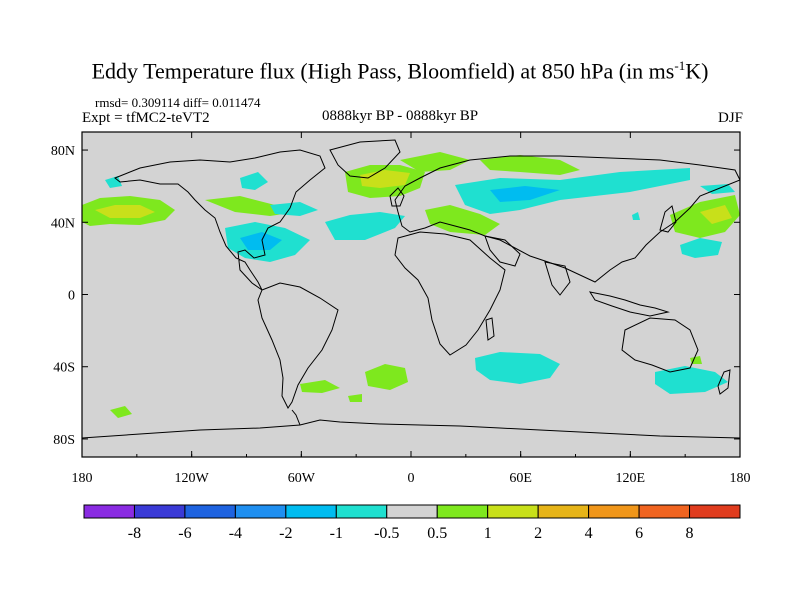 The width and height of the screenshot is (800, 600). I want to click on coastline-eurasia, so click(567, 219).